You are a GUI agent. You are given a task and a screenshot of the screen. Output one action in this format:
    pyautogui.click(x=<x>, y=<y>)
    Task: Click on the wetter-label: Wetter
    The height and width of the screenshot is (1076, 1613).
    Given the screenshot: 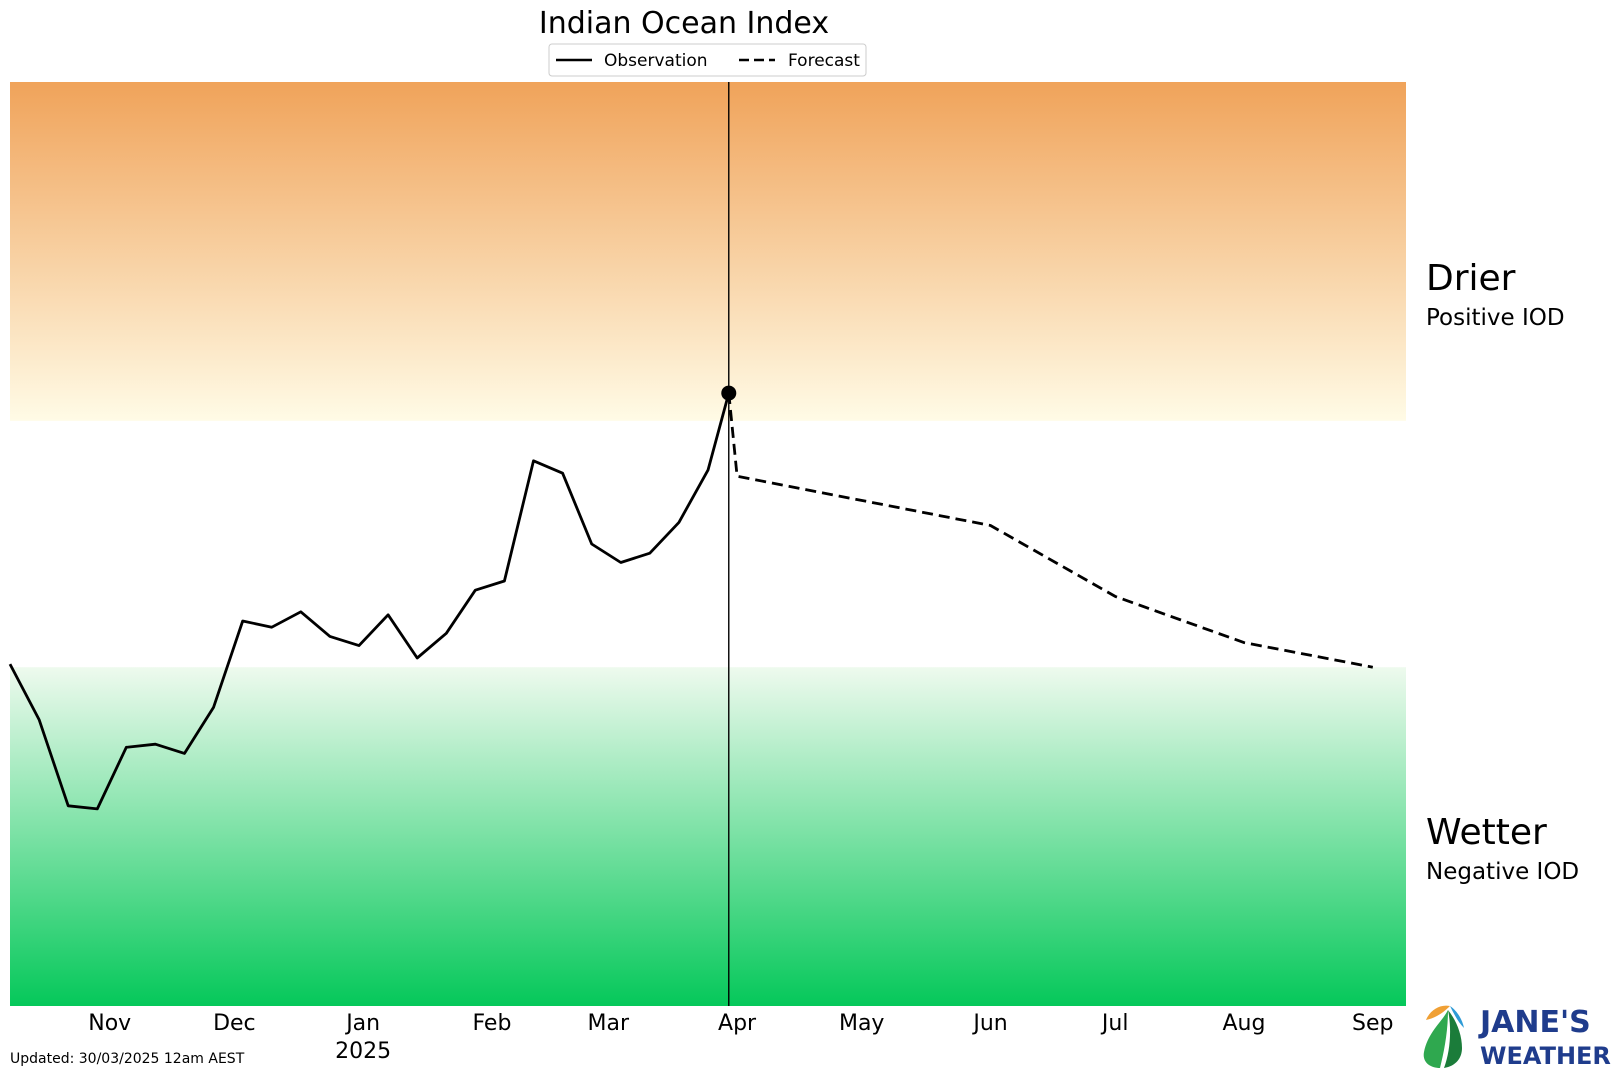 What is the action you would take?
    pyautogui.click(x=1486, y=832)
    